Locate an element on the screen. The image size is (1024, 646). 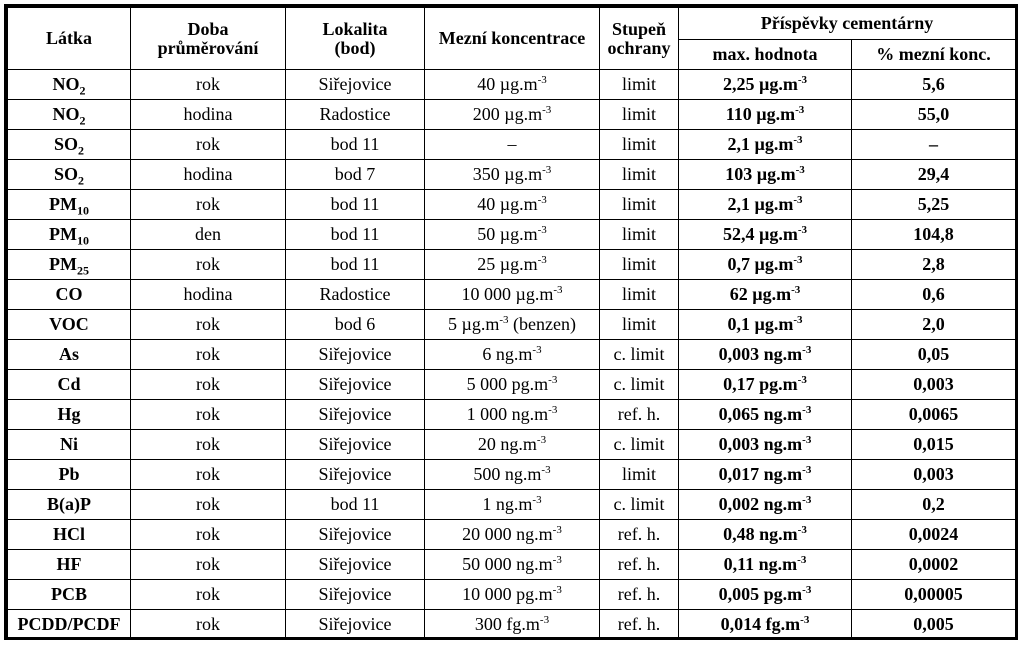
table-row: PM25 rok bod 11 25 µg.m-3 limit 0,7 µg.m-3 2,8 is located at coordinates (511, 264).